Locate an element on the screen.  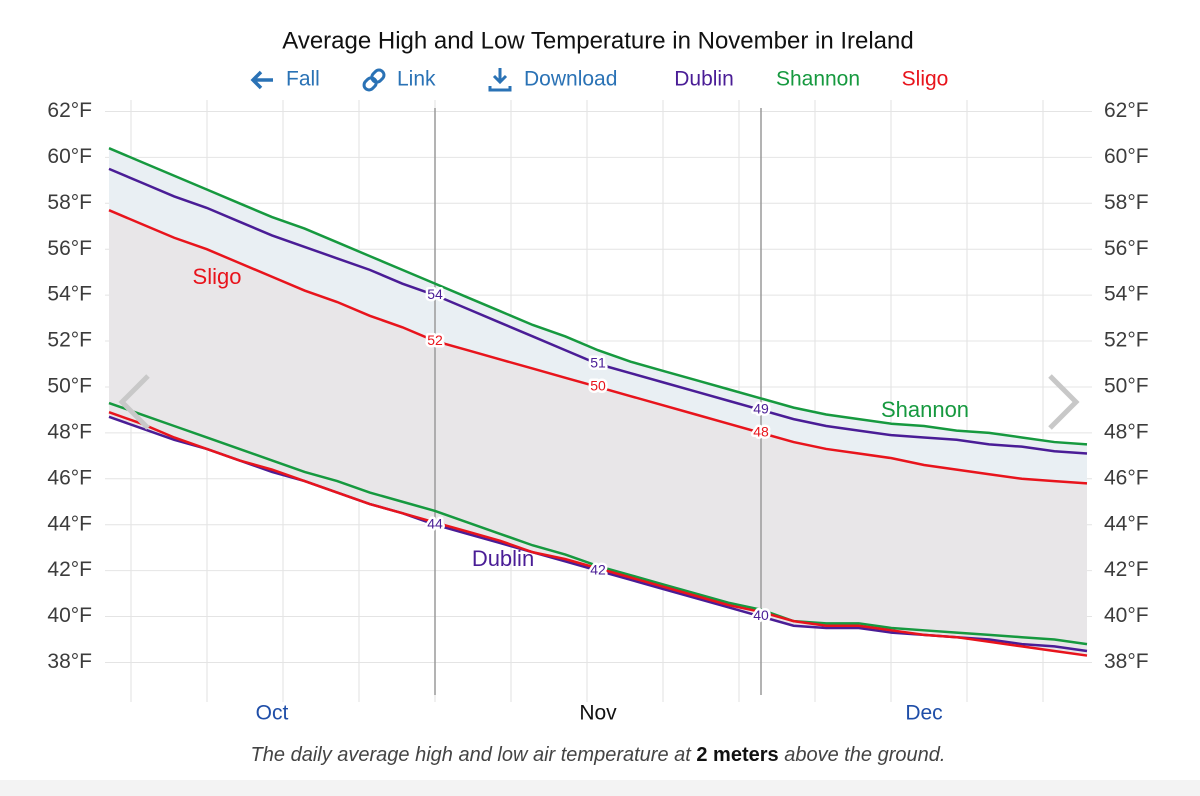
data-label: 50 is located at coordinates (598, 386).